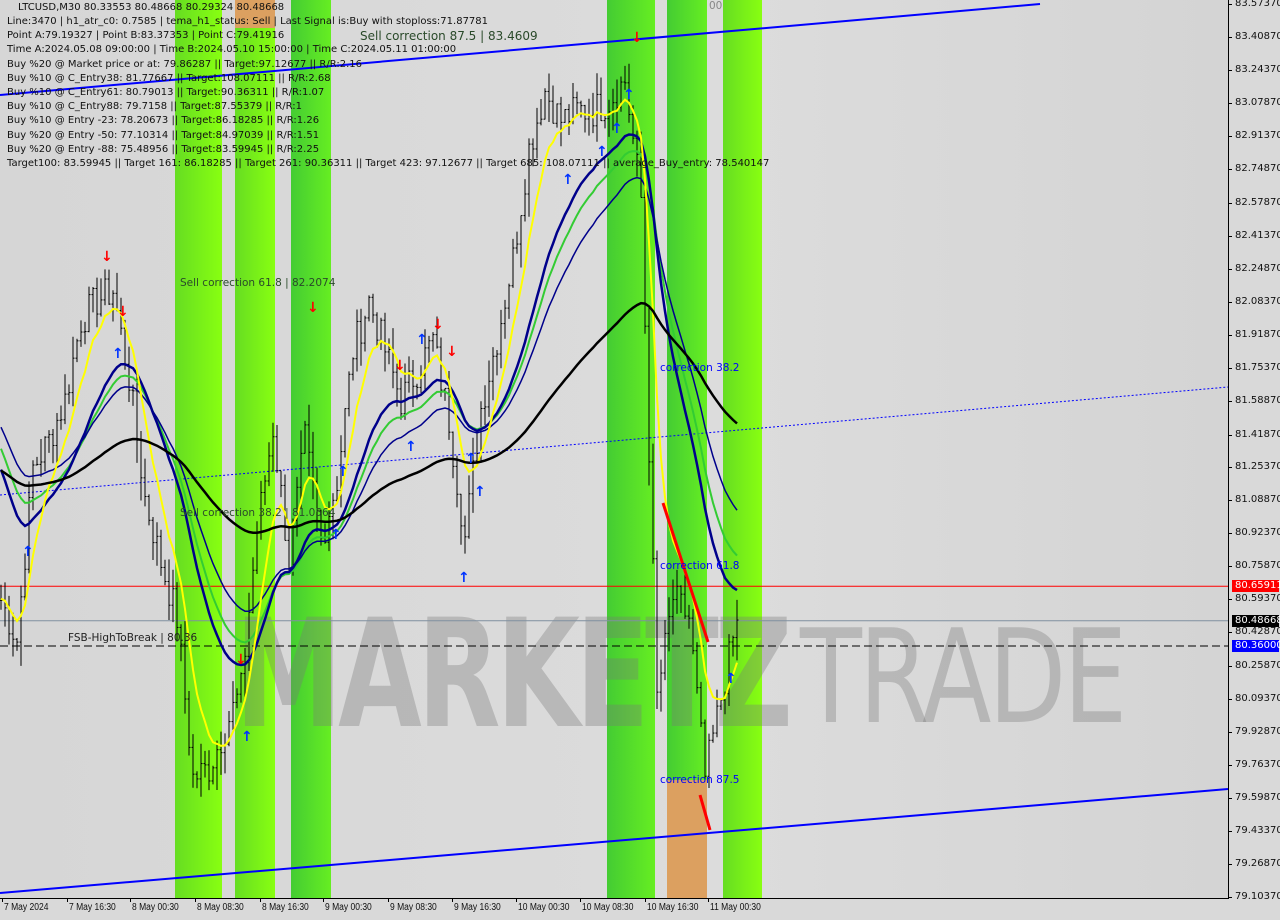  I want to click on x-tick-label: 7 May 2024, so click(26, 907).